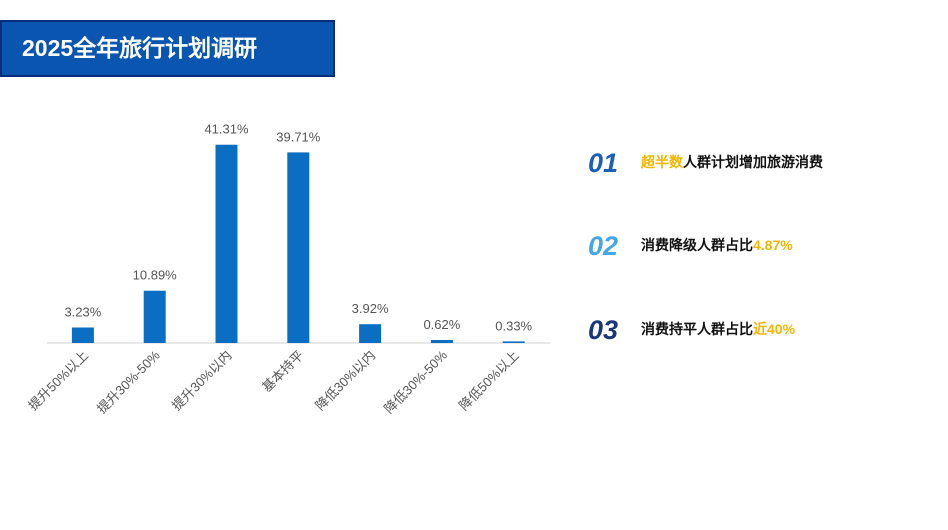  I want to click on x-tick-label: 降低30%-50%, so click(415, 381).